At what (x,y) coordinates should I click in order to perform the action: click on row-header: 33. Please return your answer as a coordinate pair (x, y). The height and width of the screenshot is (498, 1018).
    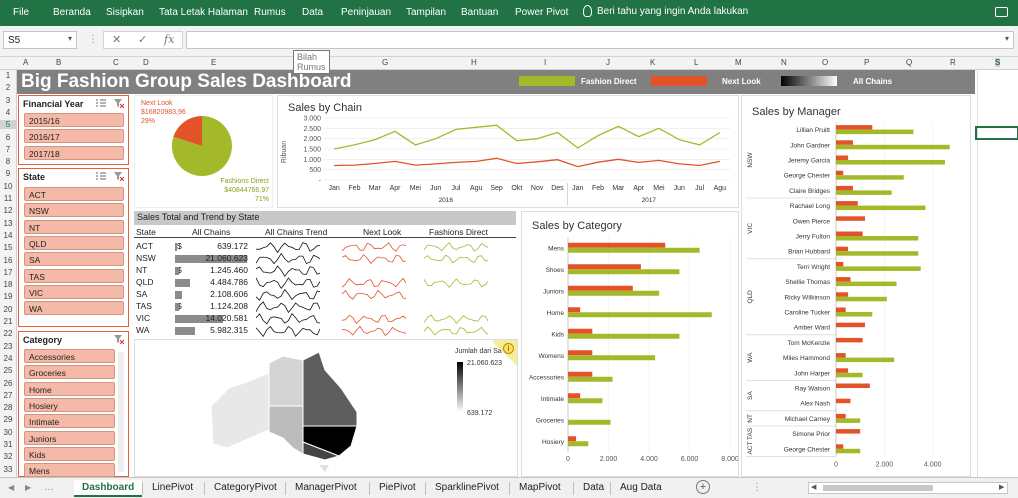
    Looking at the image, I should click on (8, 469).